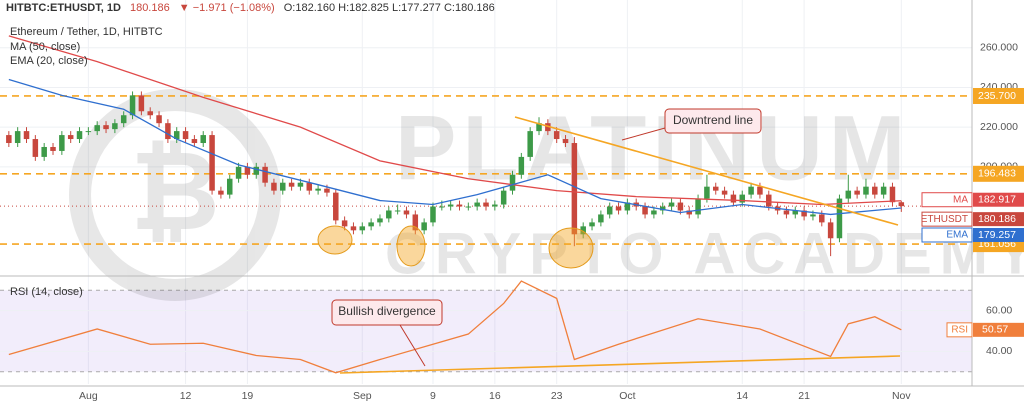  What do you see at coordinates (901, 396) in the screenshot?
I see `x-tick-label: Nov` at bounding box center [901, 396].